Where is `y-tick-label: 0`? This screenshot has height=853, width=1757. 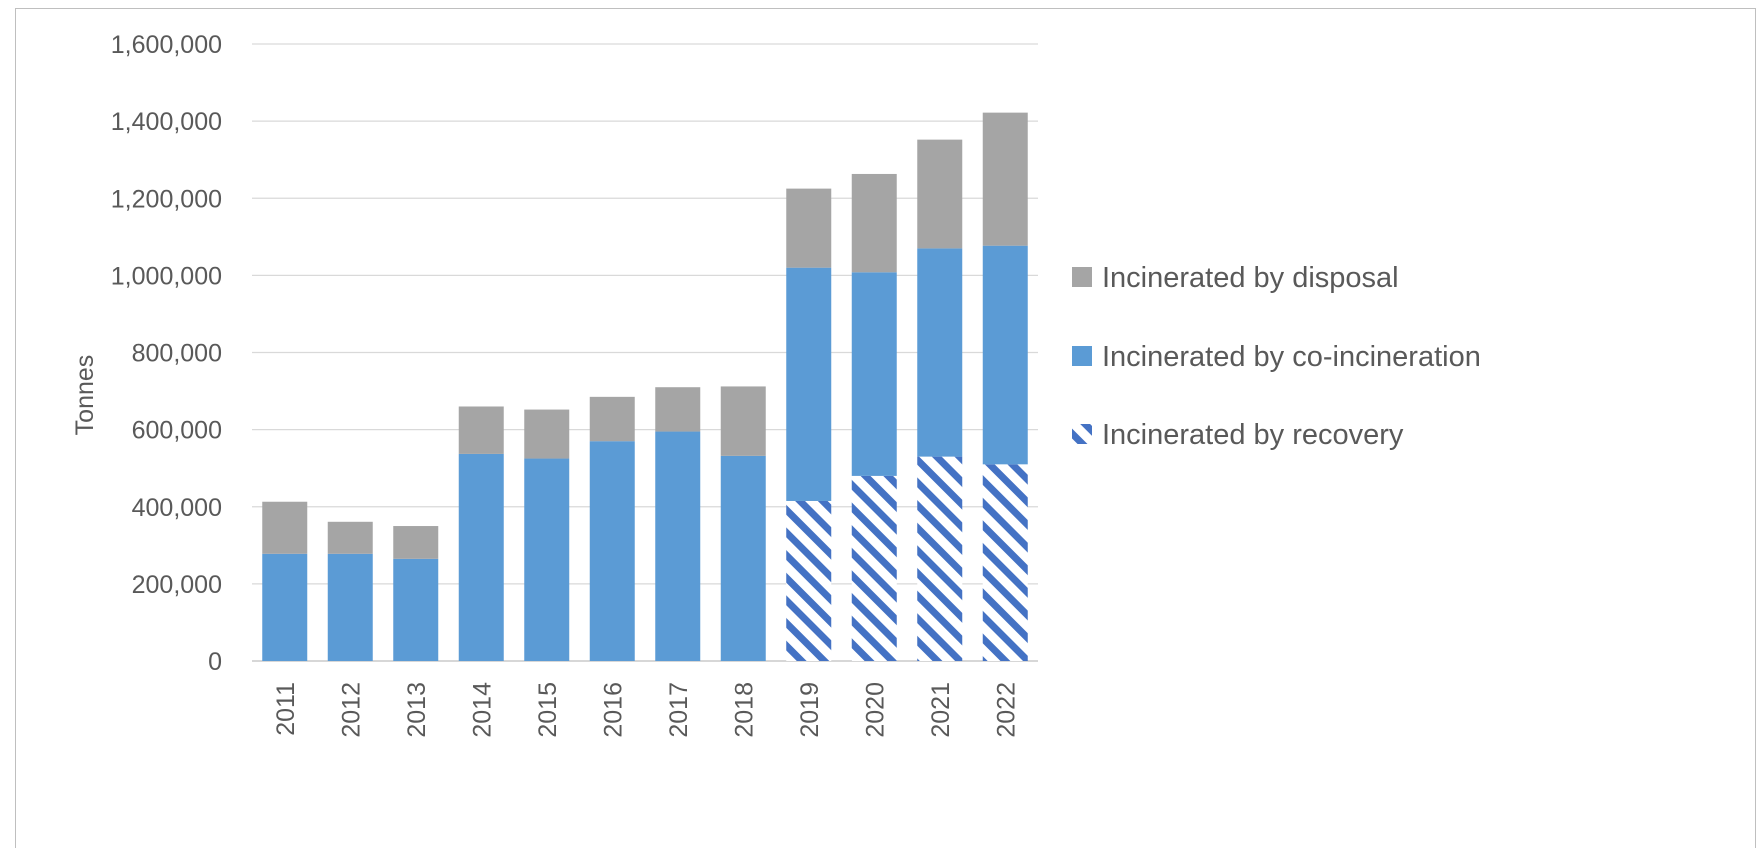
y-tick-label: 0 is located at coordinates (215, 662).